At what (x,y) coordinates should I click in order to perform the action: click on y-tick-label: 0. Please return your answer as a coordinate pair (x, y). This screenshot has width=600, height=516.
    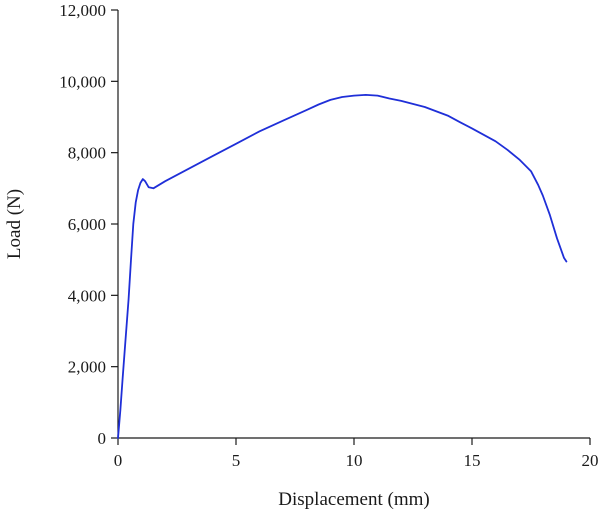
    Looking at the image, I should click on (102, 438).